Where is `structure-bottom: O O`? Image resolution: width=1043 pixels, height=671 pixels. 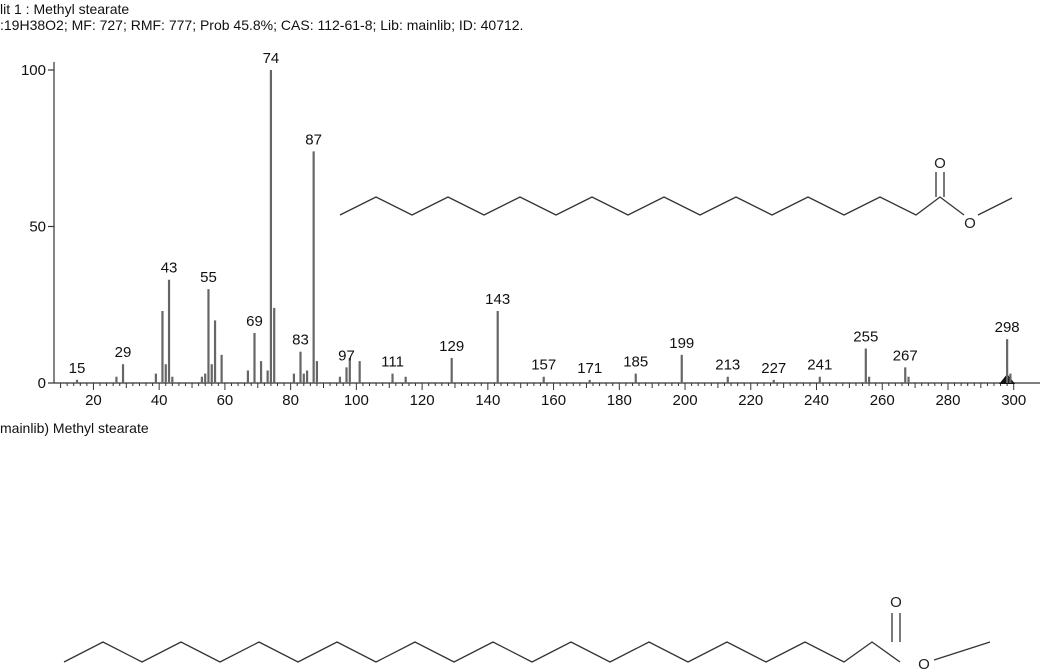 structure-bottom: O O is located at coordinates (527, 632).